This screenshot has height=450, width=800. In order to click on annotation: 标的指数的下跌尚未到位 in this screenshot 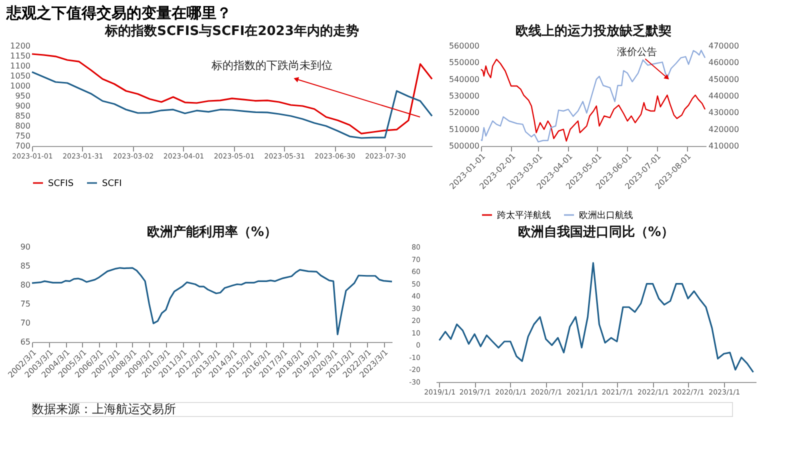, I will do `click(271, 65)`.